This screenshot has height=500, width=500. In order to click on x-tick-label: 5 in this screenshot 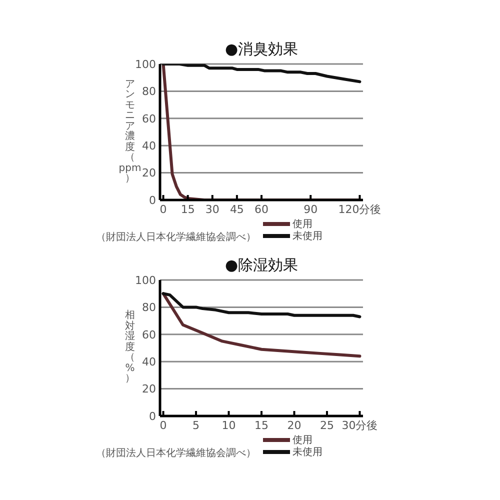, I will do `click(196, 425)`.